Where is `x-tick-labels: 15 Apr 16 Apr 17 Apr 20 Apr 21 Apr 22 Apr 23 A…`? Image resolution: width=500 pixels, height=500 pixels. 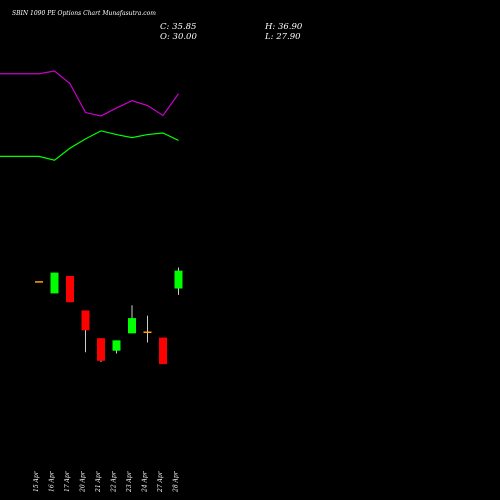 x-tick-labels: 15 Apr 16 Apr 17 Apr 20 Apr 21 Apr 22 Apr 23 A… is located at coordinates (106, 481).